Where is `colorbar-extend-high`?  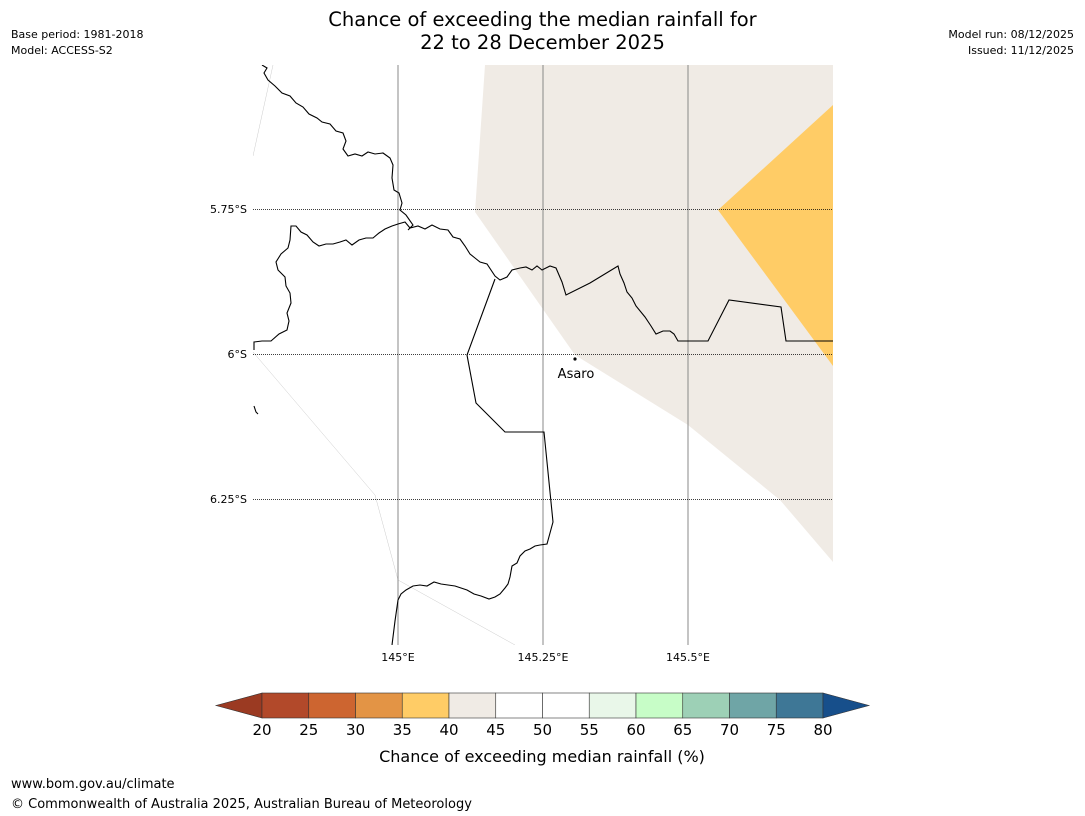
colorbar-extend-high is located at coordinates (846, 705).